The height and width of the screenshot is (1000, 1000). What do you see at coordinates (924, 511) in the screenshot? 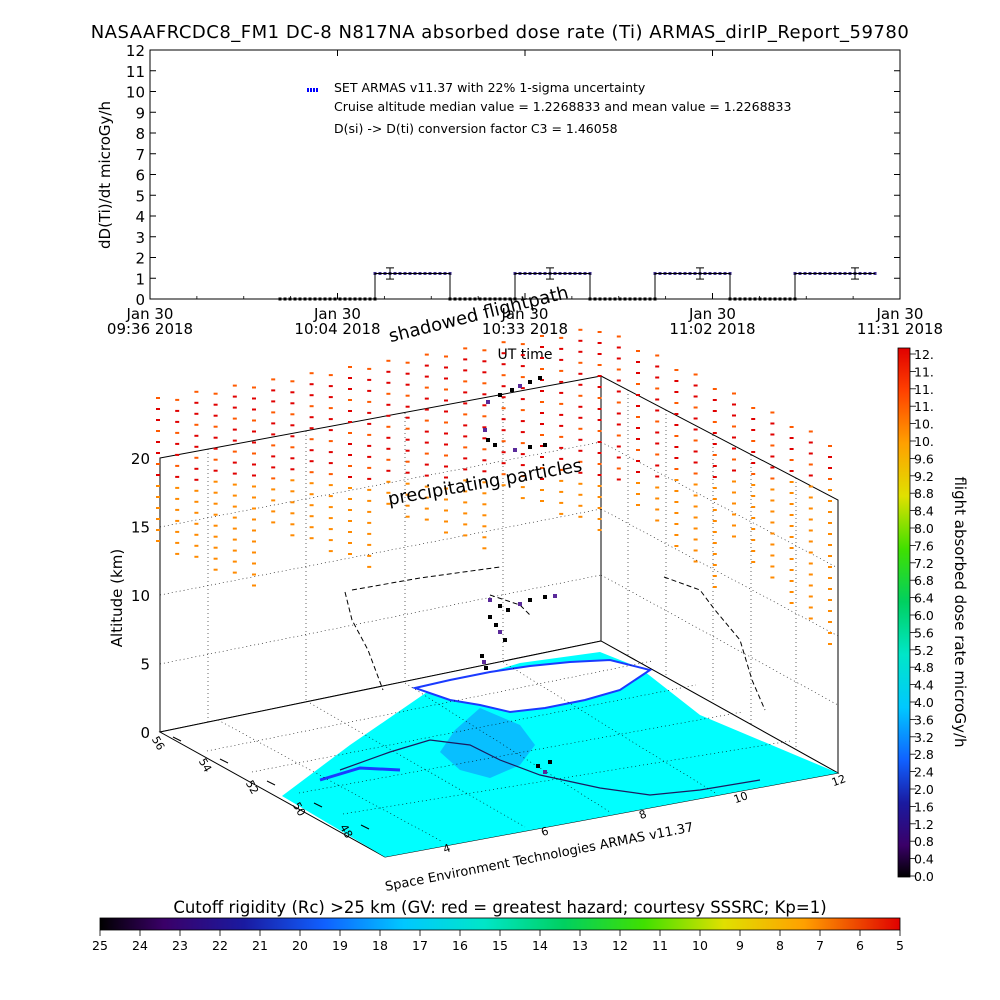
I see `dose-colorbar-tick-label: 8.4` at bounding box center [924, 511].